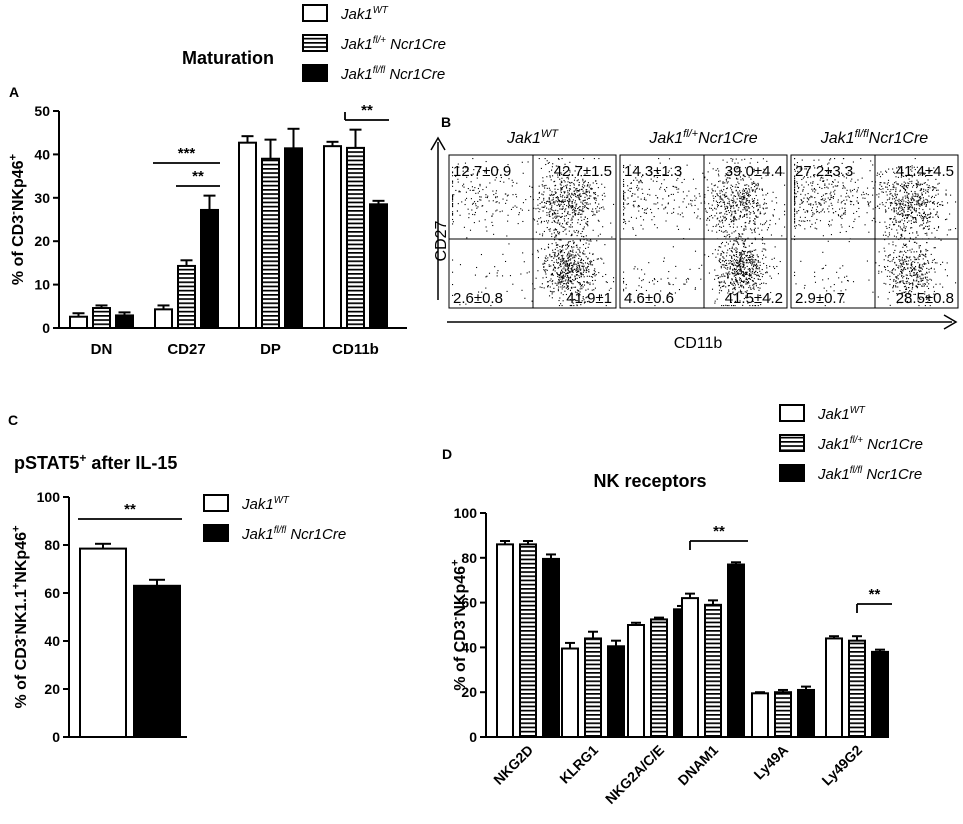 The height and width of the screenshot is (824, 963). I want to click on panel-c-y-tick-label: 100, so click(49, 497).